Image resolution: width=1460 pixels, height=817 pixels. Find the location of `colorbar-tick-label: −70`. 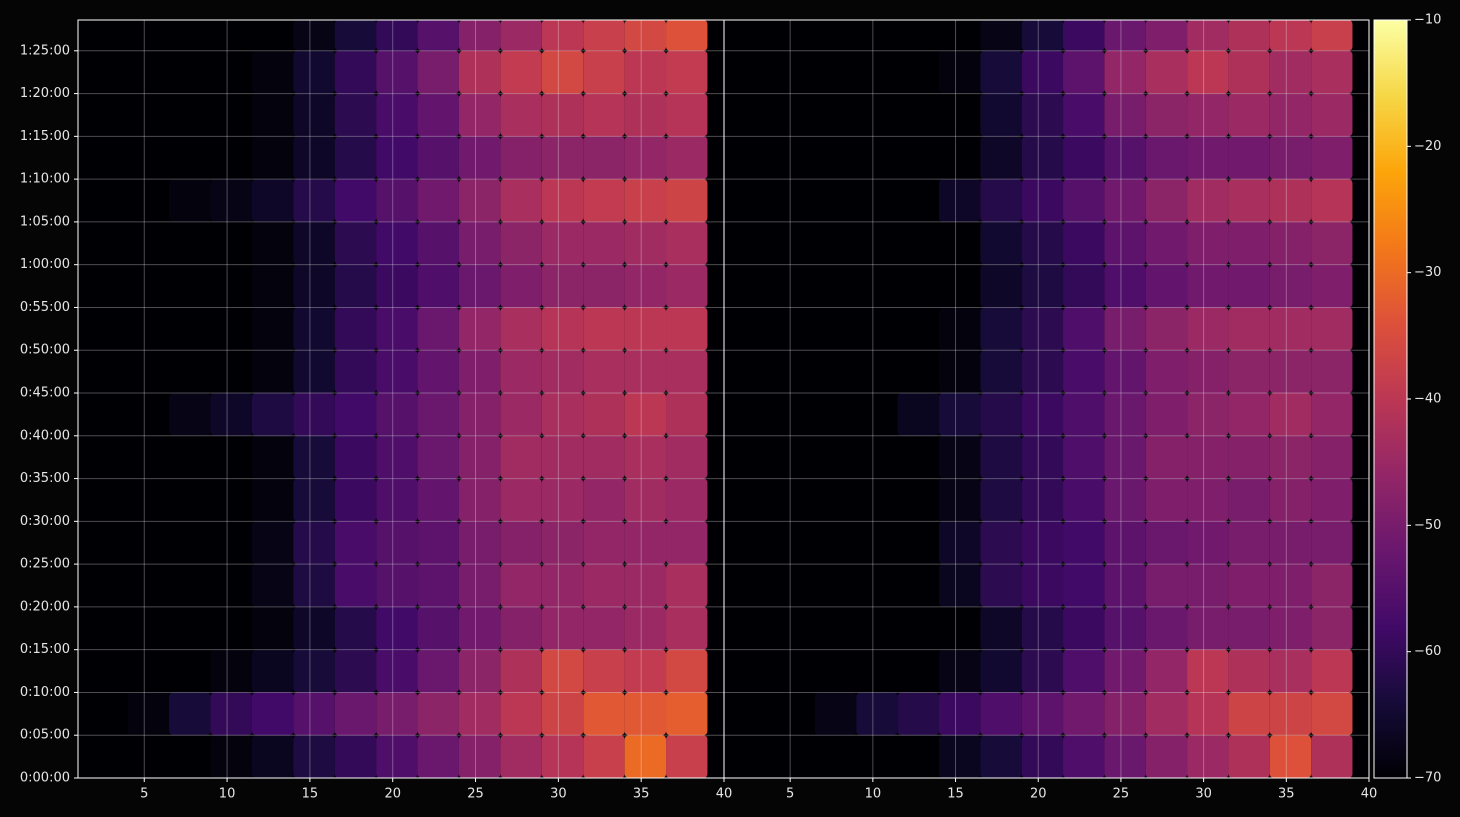

colorbar-tick-label: −70 is located at coordinates (1427, 778).